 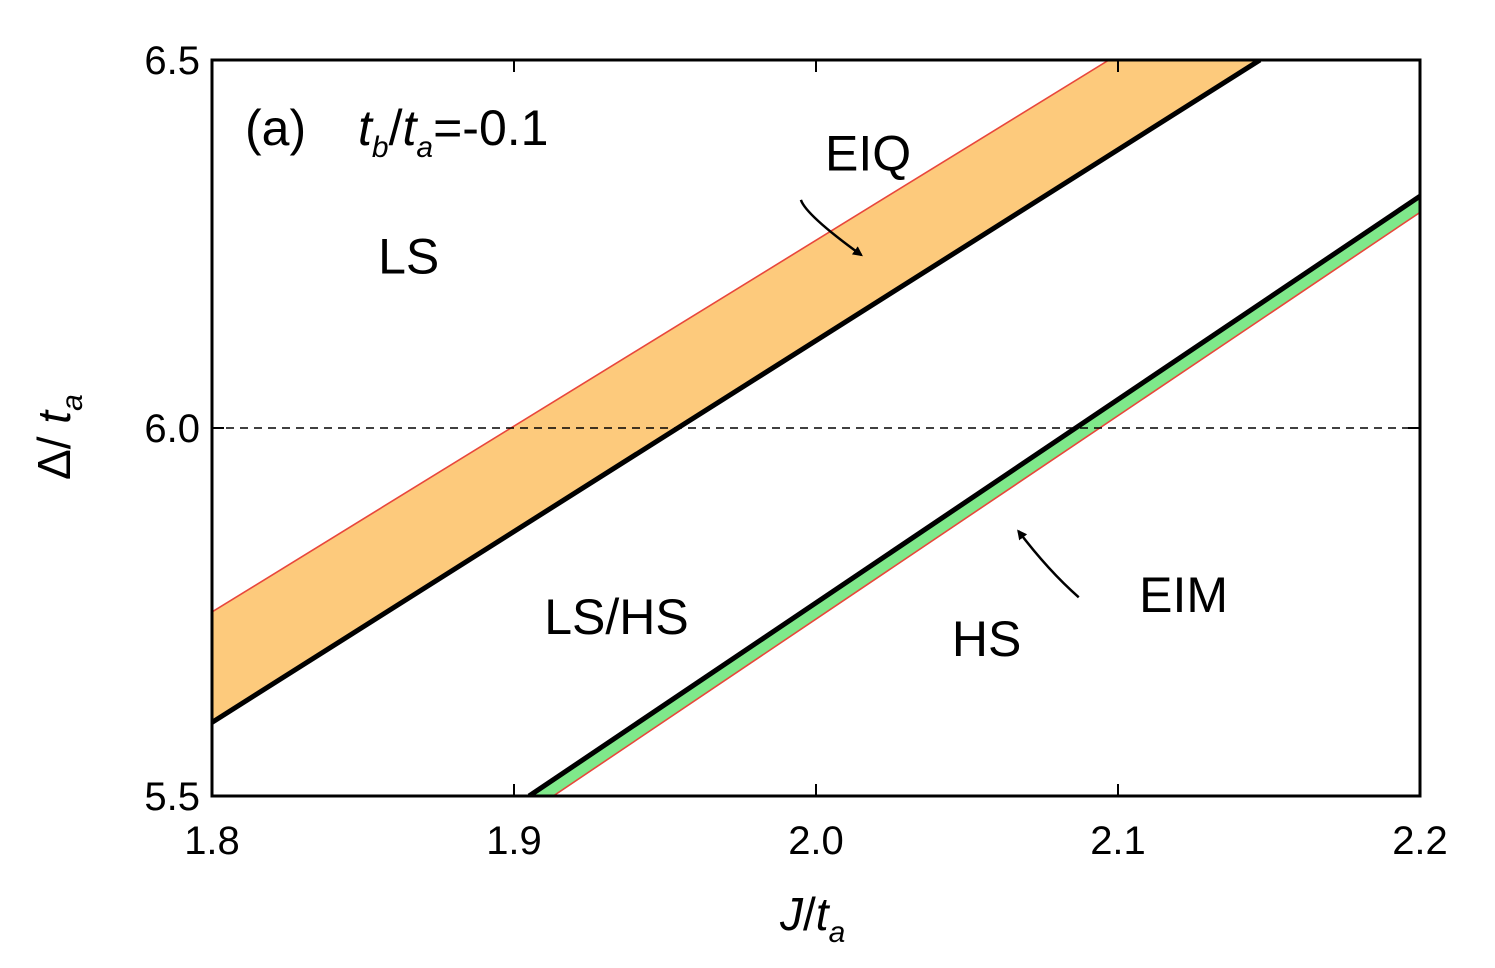 What do you see at coordinates (809, 914) in the screenshot?
I see `x-axis-title-sep: /` at bounding box center [809, 914].